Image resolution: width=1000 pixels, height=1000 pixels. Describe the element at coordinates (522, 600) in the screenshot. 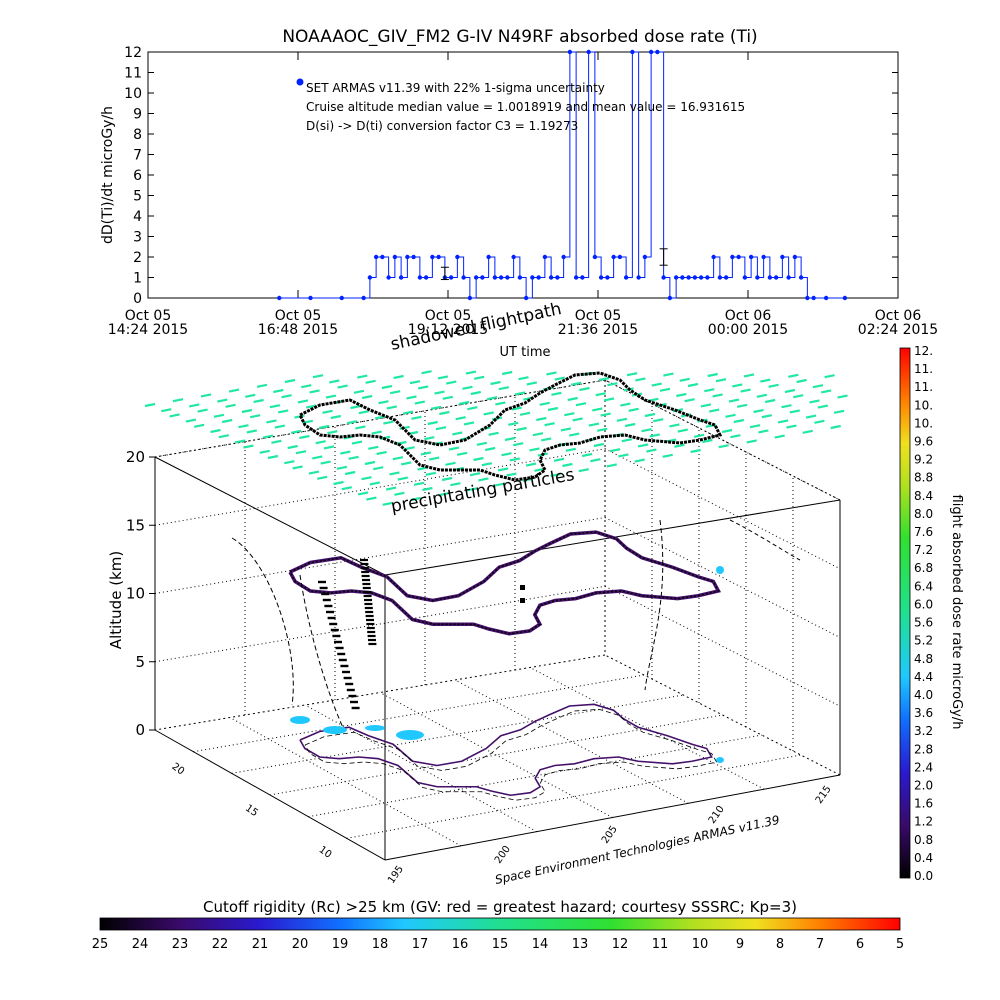

I see `track-marker` at that location.